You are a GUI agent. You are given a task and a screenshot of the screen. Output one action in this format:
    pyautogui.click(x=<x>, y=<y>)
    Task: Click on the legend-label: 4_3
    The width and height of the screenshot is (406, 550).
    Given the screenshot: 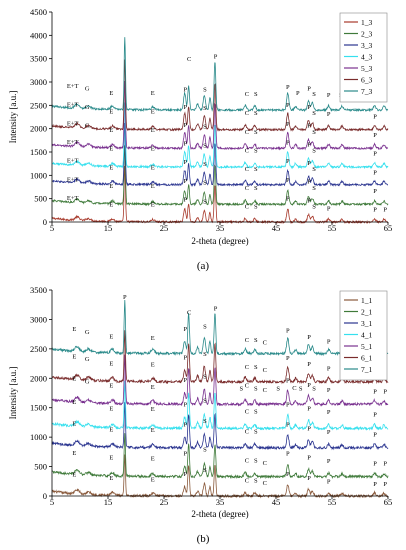 What is the action you would take?
    pyautogui.click(x=367, y=57)
    